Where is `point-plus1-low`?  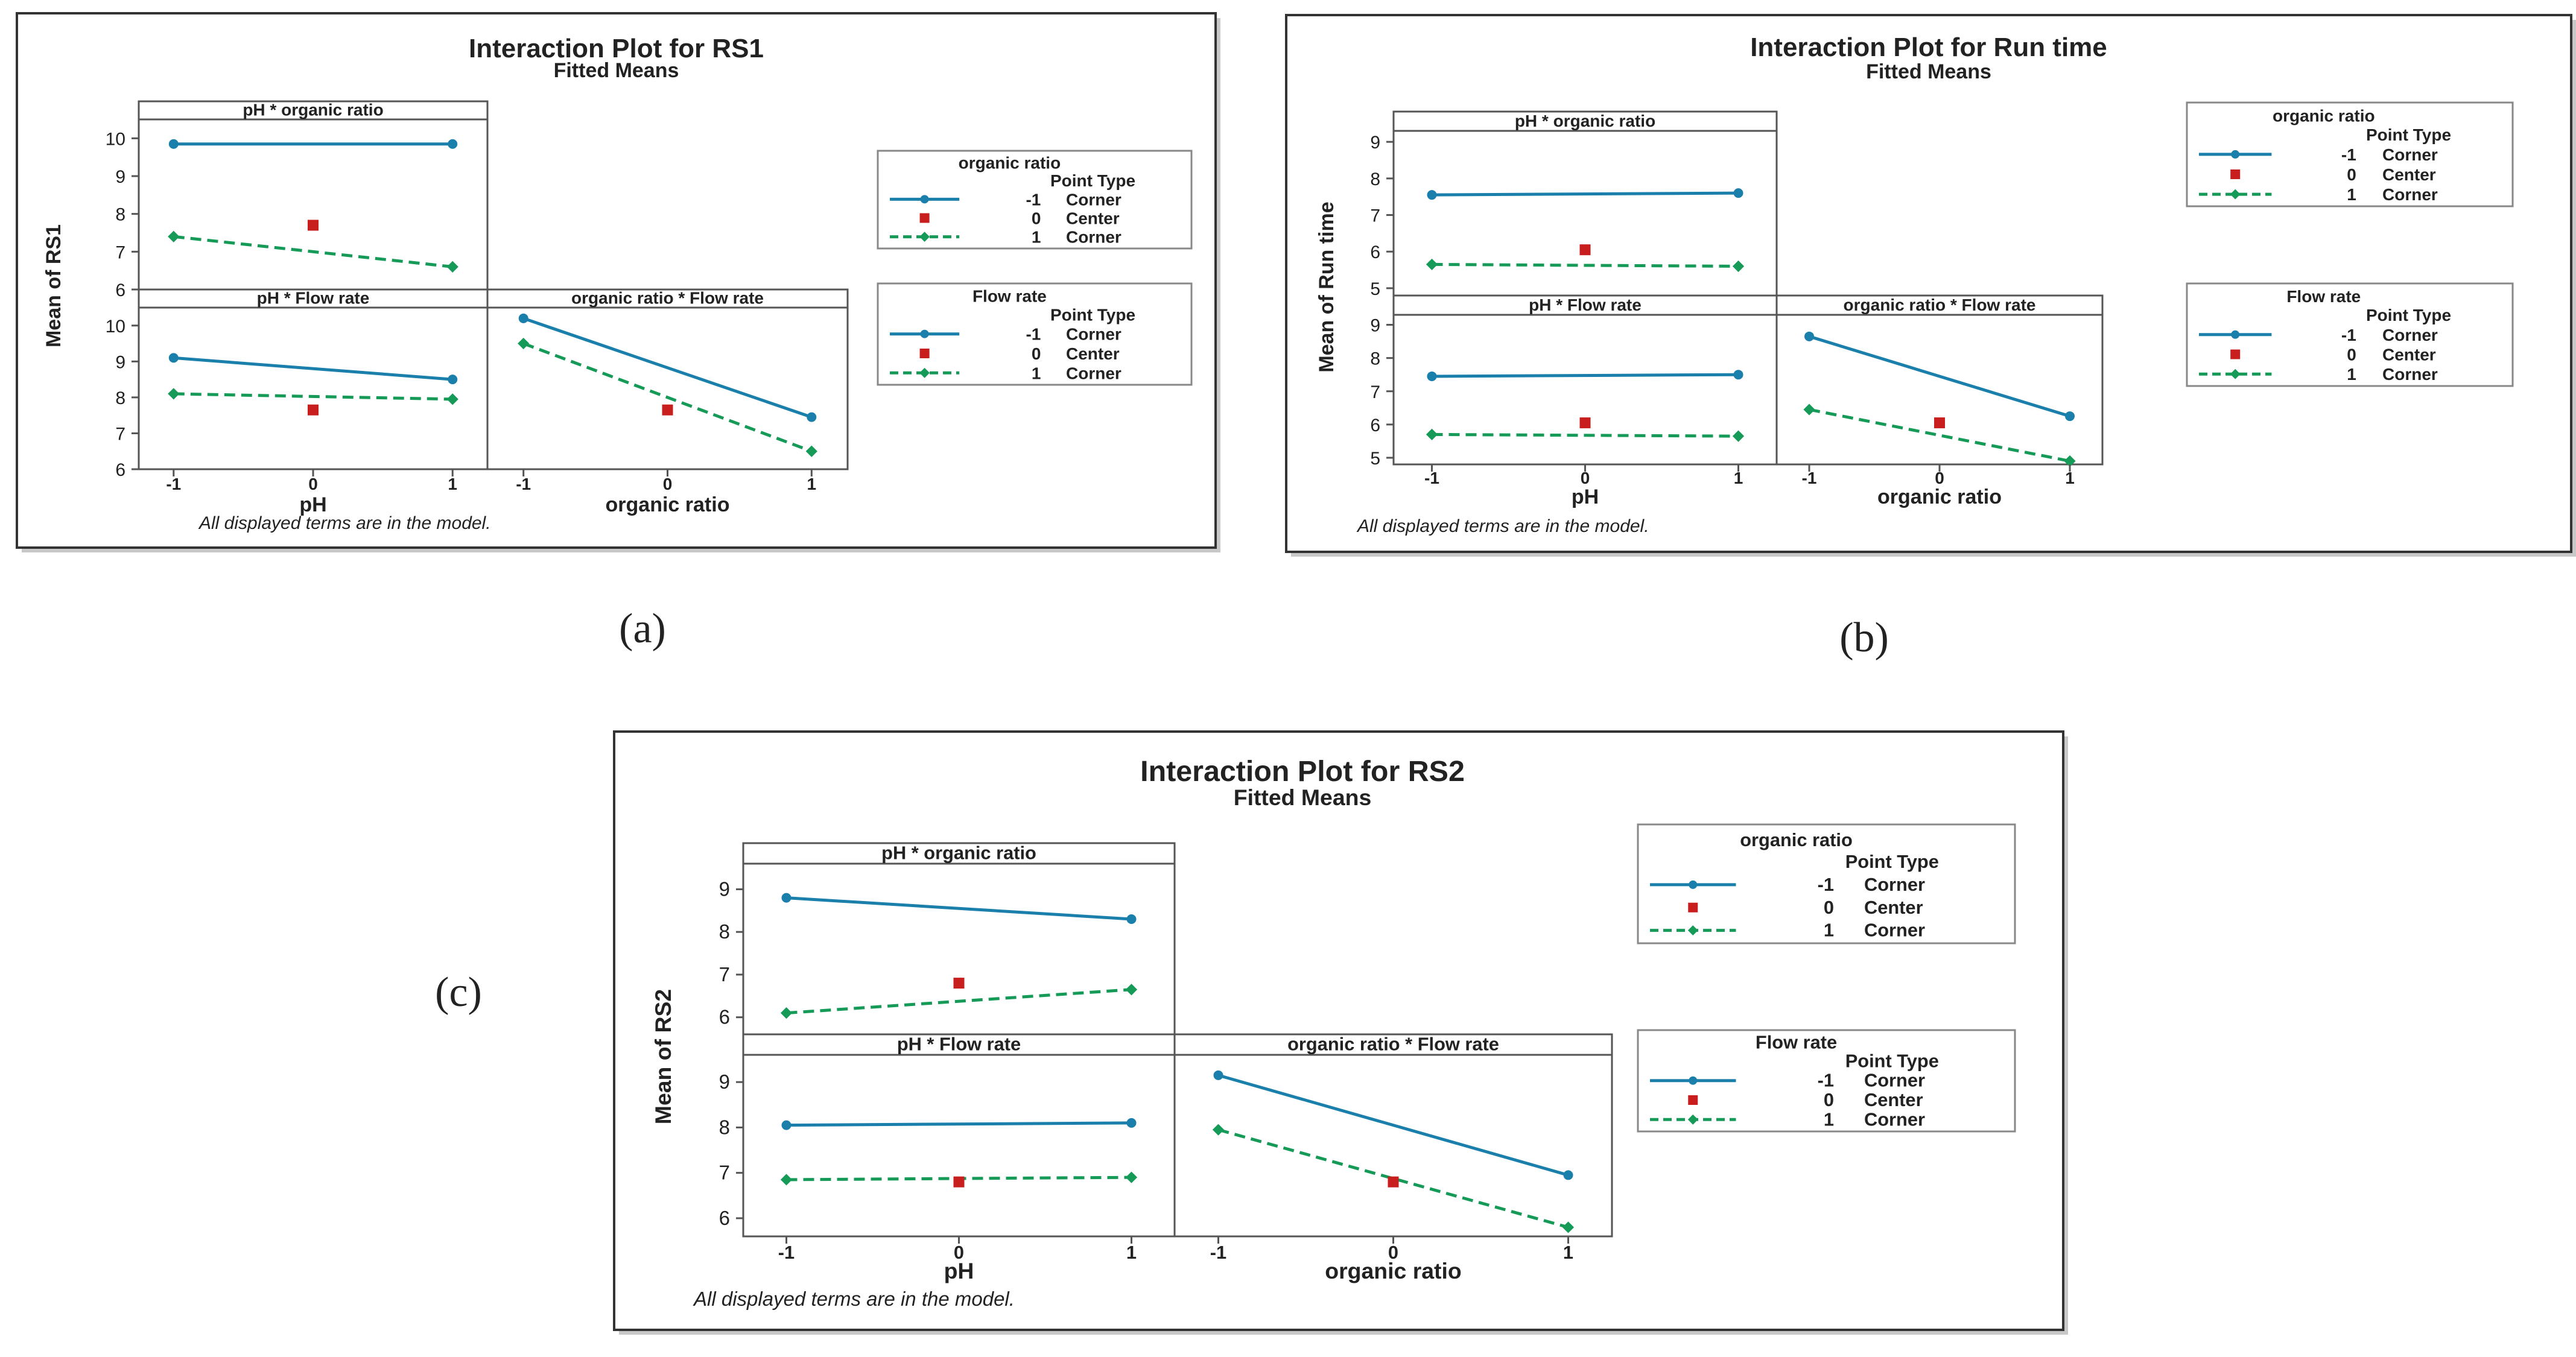 point-plus1-low is located at coordinates (1432, 264).